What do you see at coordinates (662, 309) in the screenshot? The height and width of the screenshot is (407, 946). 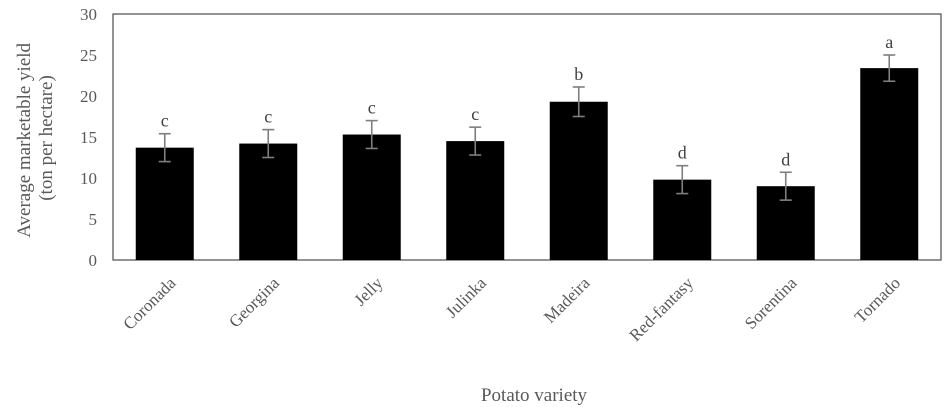 I see `x-tick-label: Red-fantasy` at bounding box center [662, 309].